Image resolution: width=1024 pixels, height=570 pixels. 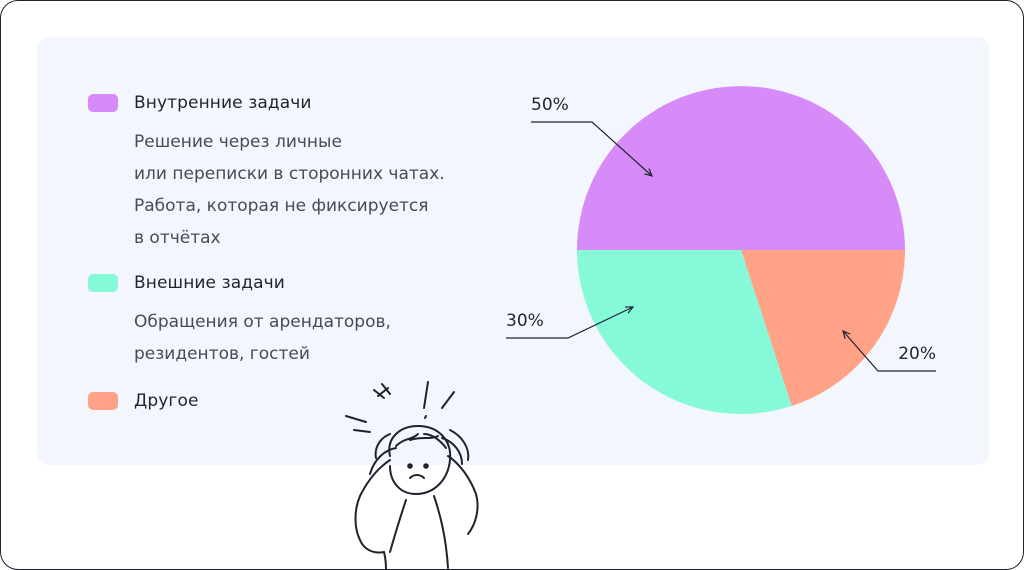 What do you see at coordinates (103, 283) in the screenshot?
I see `legend-swatch-external` at bounding box center [103, 283].